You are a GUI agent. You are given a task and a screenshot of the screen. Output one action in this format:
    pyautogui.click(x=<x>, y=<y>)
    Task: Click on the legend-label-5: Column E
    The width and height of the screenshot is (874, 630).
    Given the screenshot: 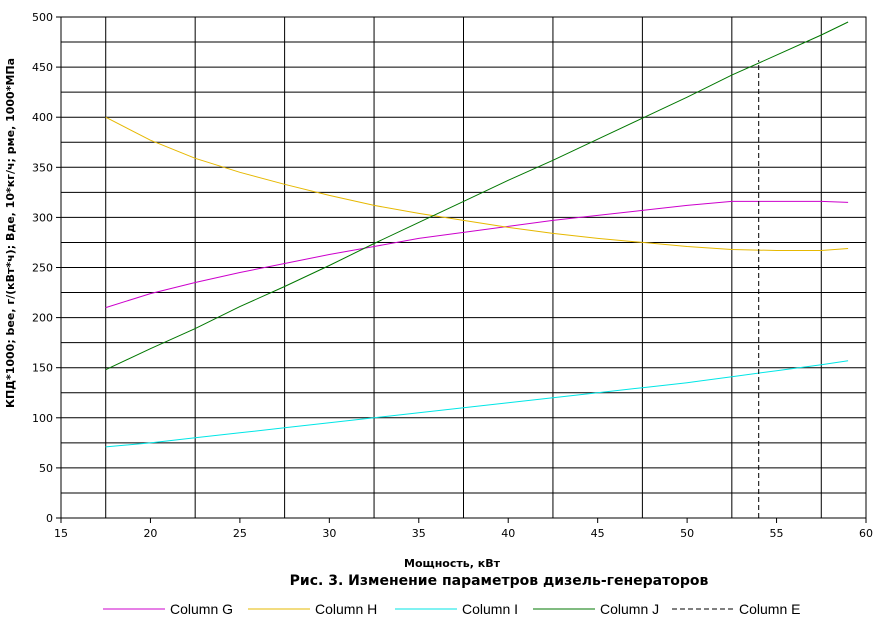 What is the action you would take?
    pyautogui.click(x=769, y=609)
    